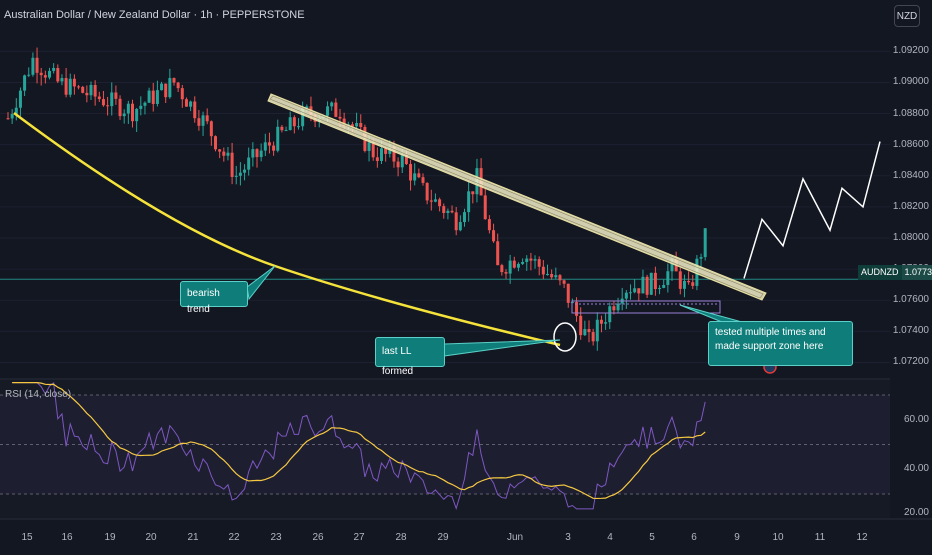  Describe the element at coordinates (442, 537) in the screenshot. I see `time-tick-label: 29` at that location.